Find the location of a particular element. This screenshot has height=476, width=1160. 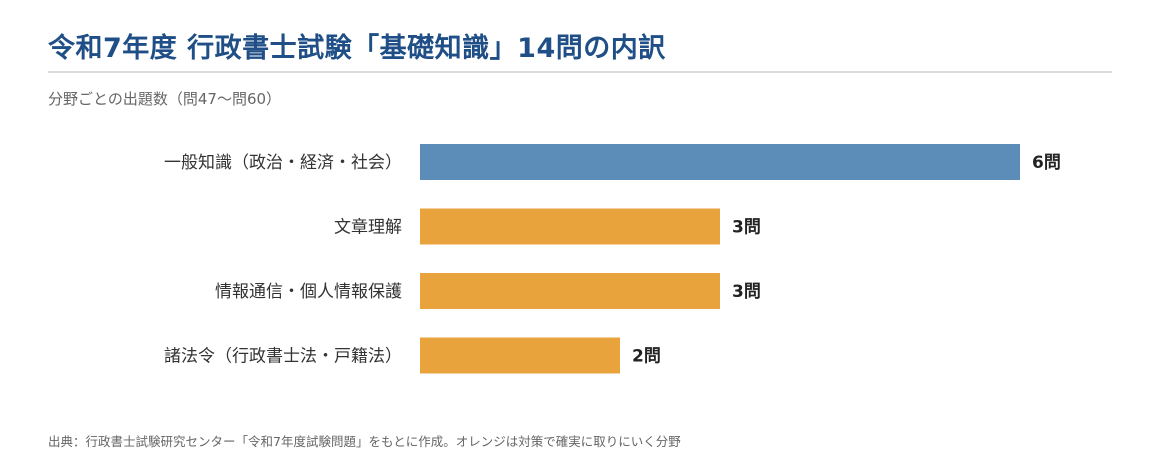

category-label: 情報通信・個人情報保護 is located at coordinates (308, 292).